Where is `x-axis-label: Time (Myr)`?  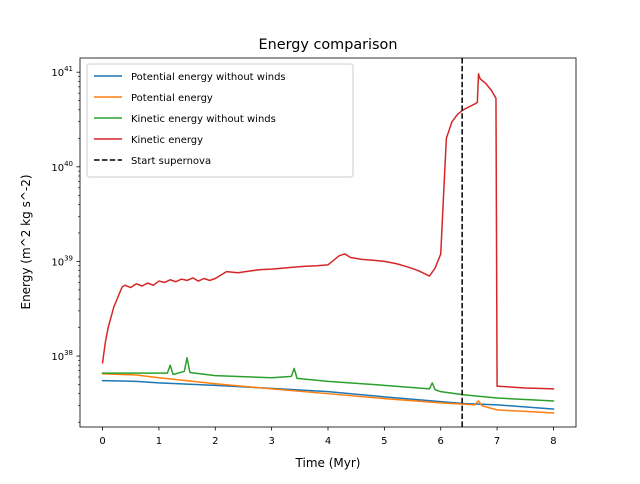
x-axis-label: Time (Myr) is located at coordinates (328, 463).